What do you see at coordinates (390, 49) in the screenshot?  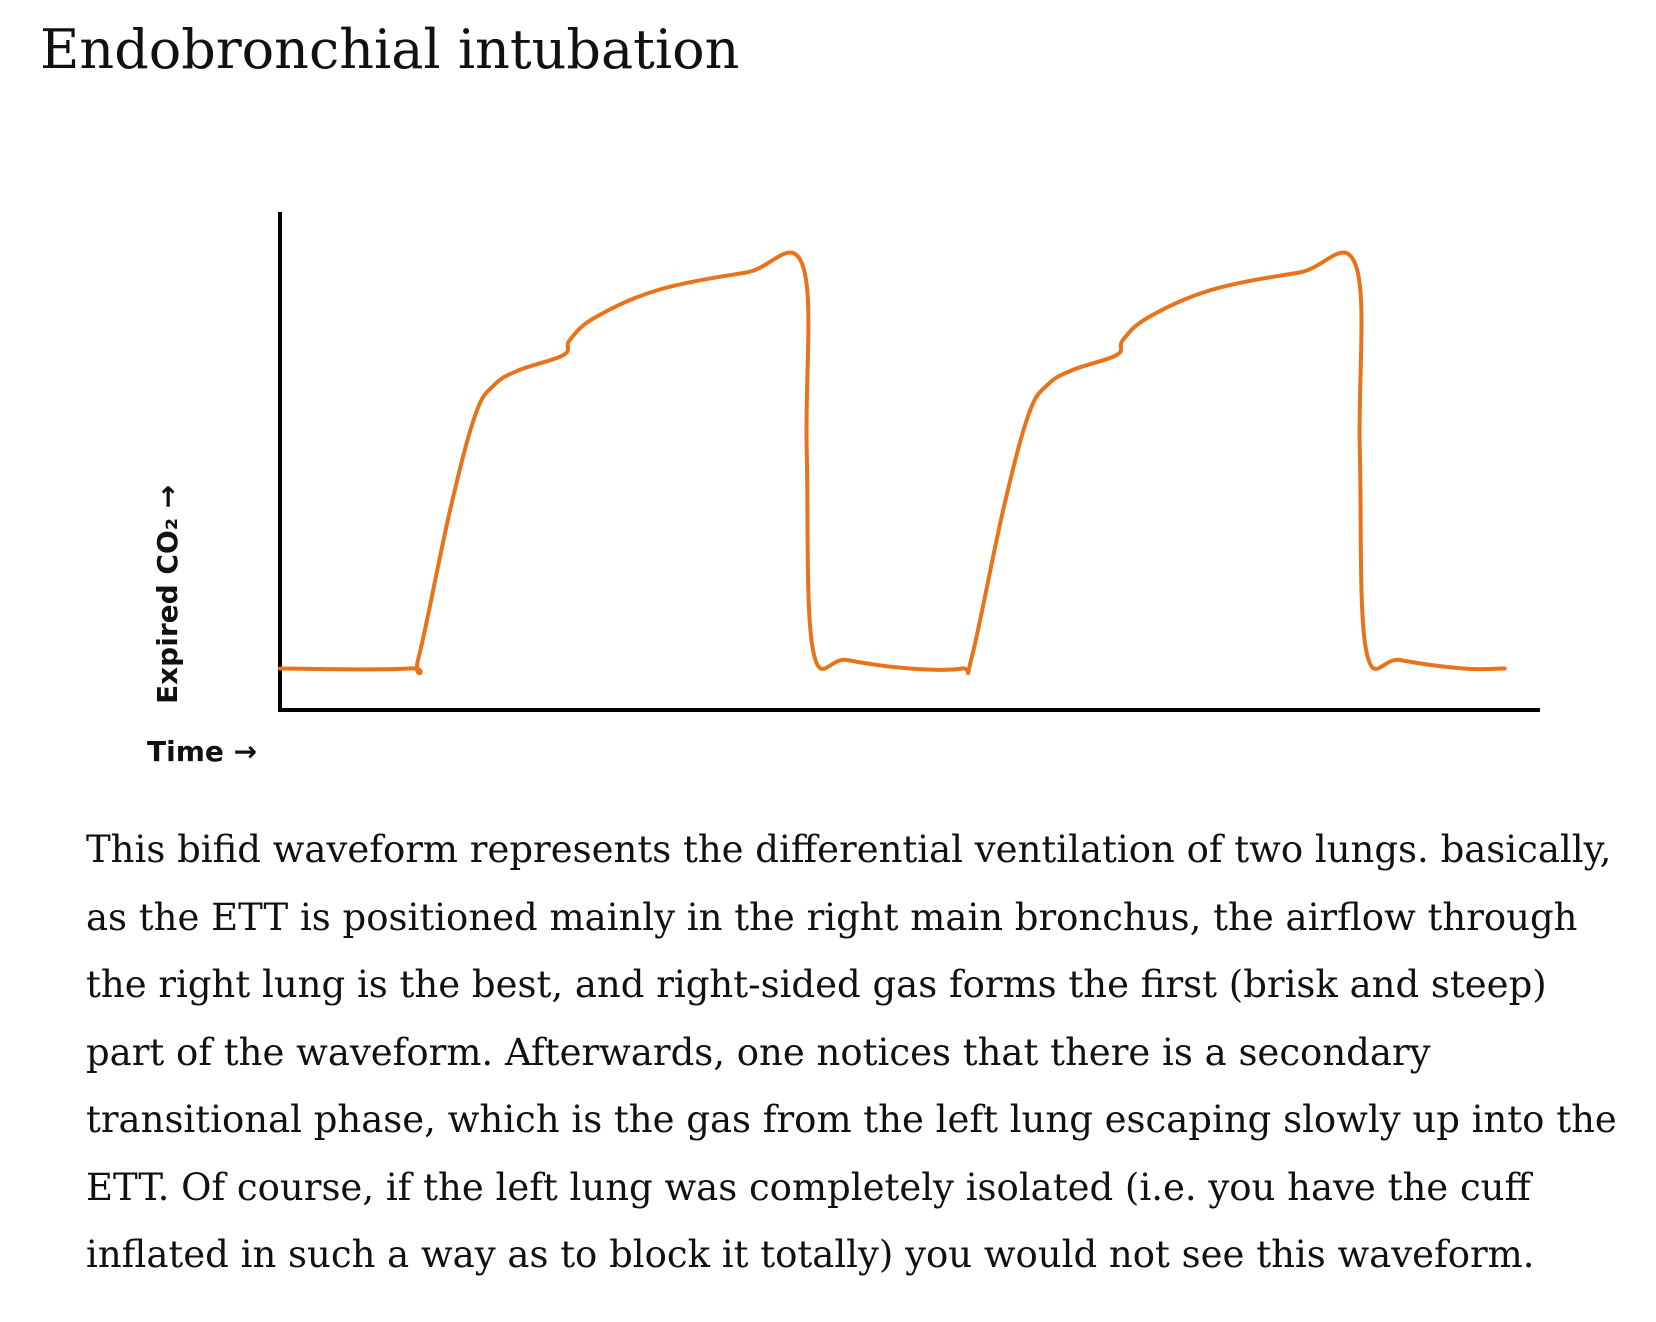 I see `page-title: Endobronchial intubation` at bounding box center [390, 49].